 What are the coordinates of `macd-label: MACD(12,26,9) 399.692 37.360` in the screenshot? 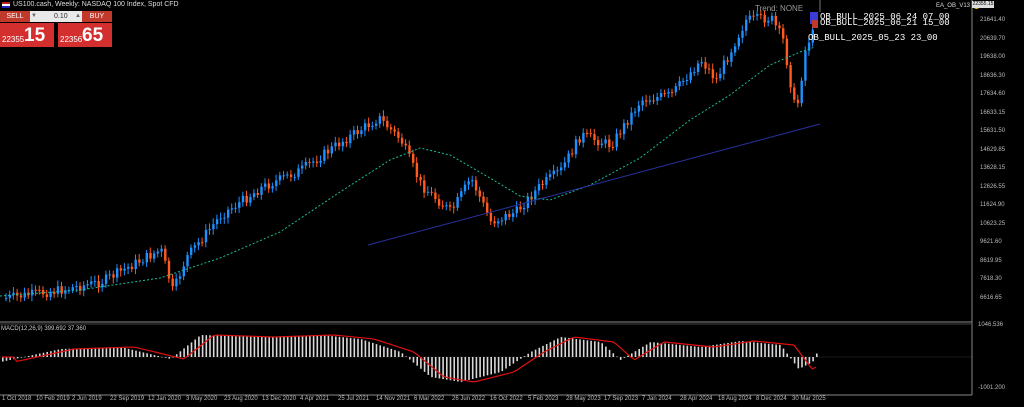 It's located at (44, 329).